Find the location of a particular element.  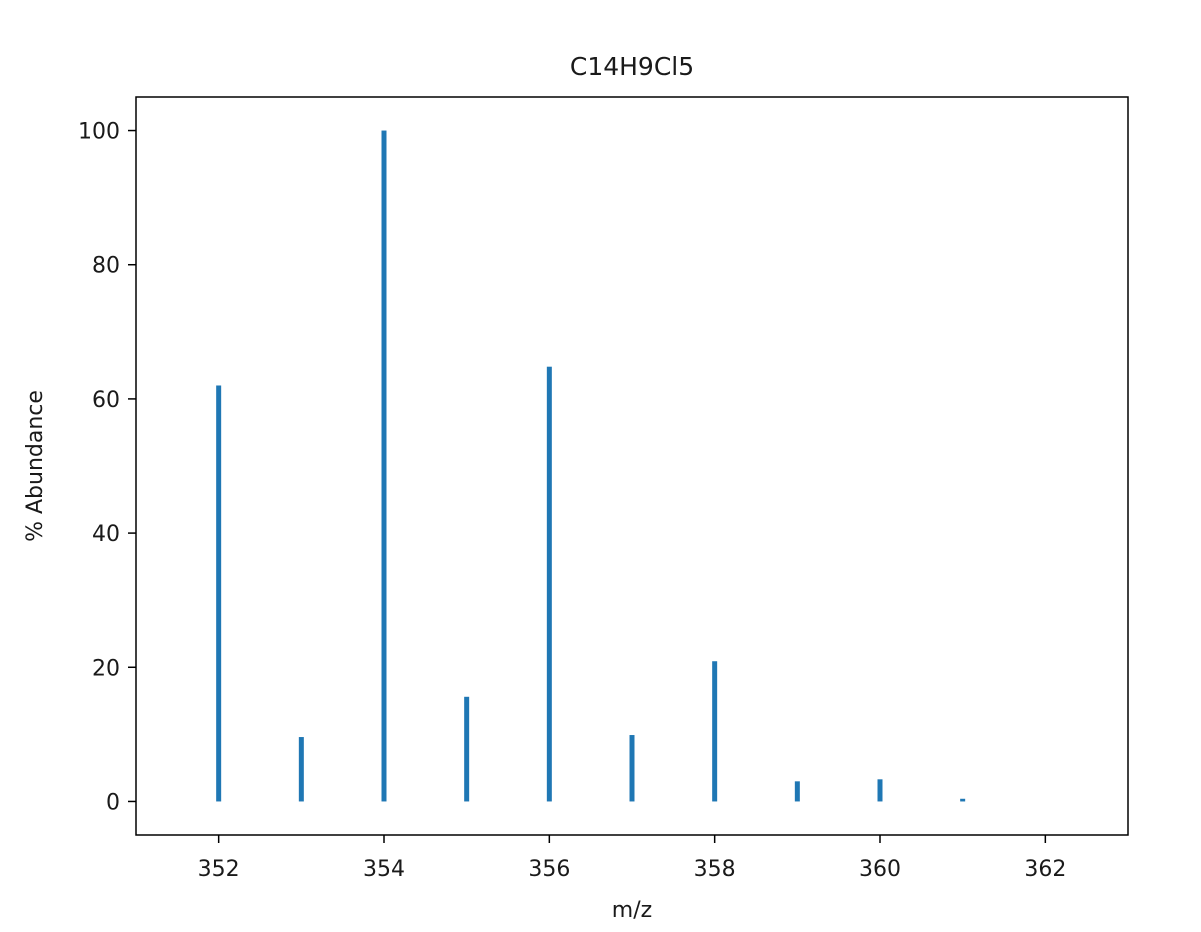

y-tick-label: 0 is located at coordinates (113, 802).